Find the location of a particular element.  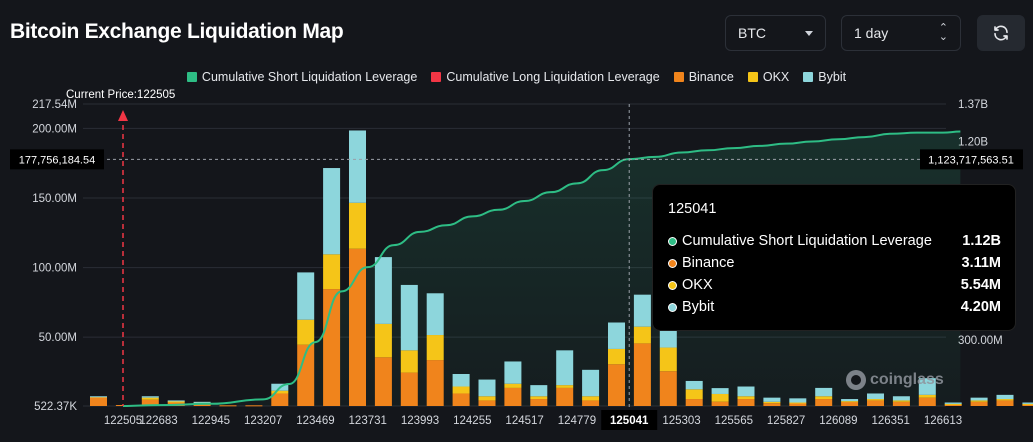

legend-label: Bybit is located at coordinates (832, 77).